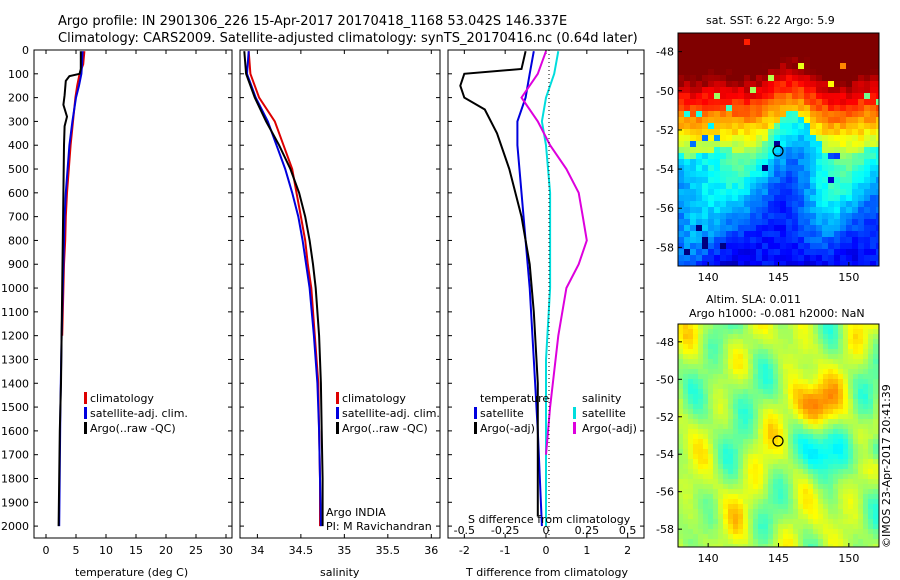 The width and height of the screenshot is (900, 580). What do you see at coordinates (15, 383) in the screenshot?
I see `depth-tick-label: 1400` at bounding box center [15, 383].